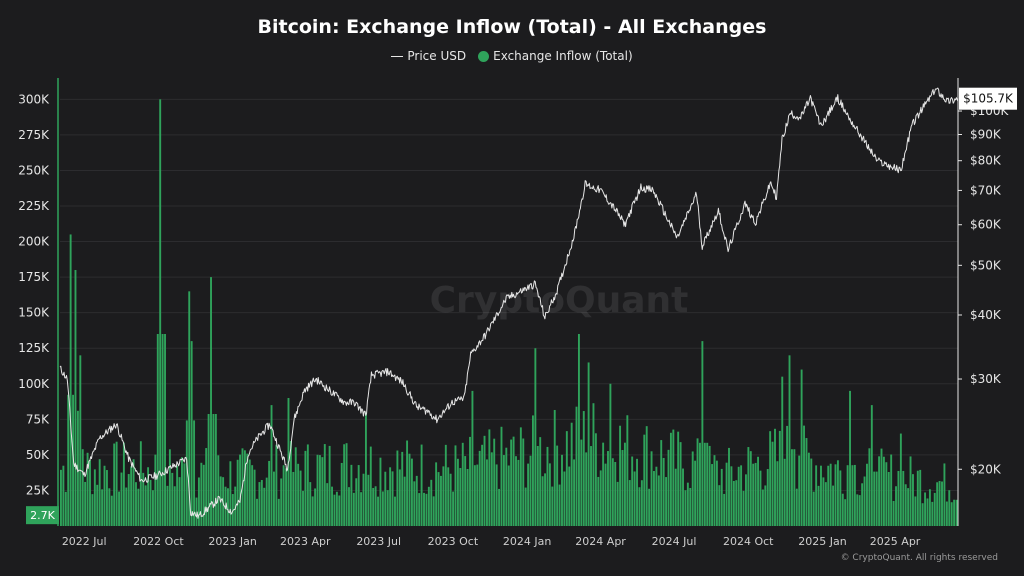 This screenshot has width=1024, height=576. I want to click on left-tick-label: 50K, so click(38, 455).